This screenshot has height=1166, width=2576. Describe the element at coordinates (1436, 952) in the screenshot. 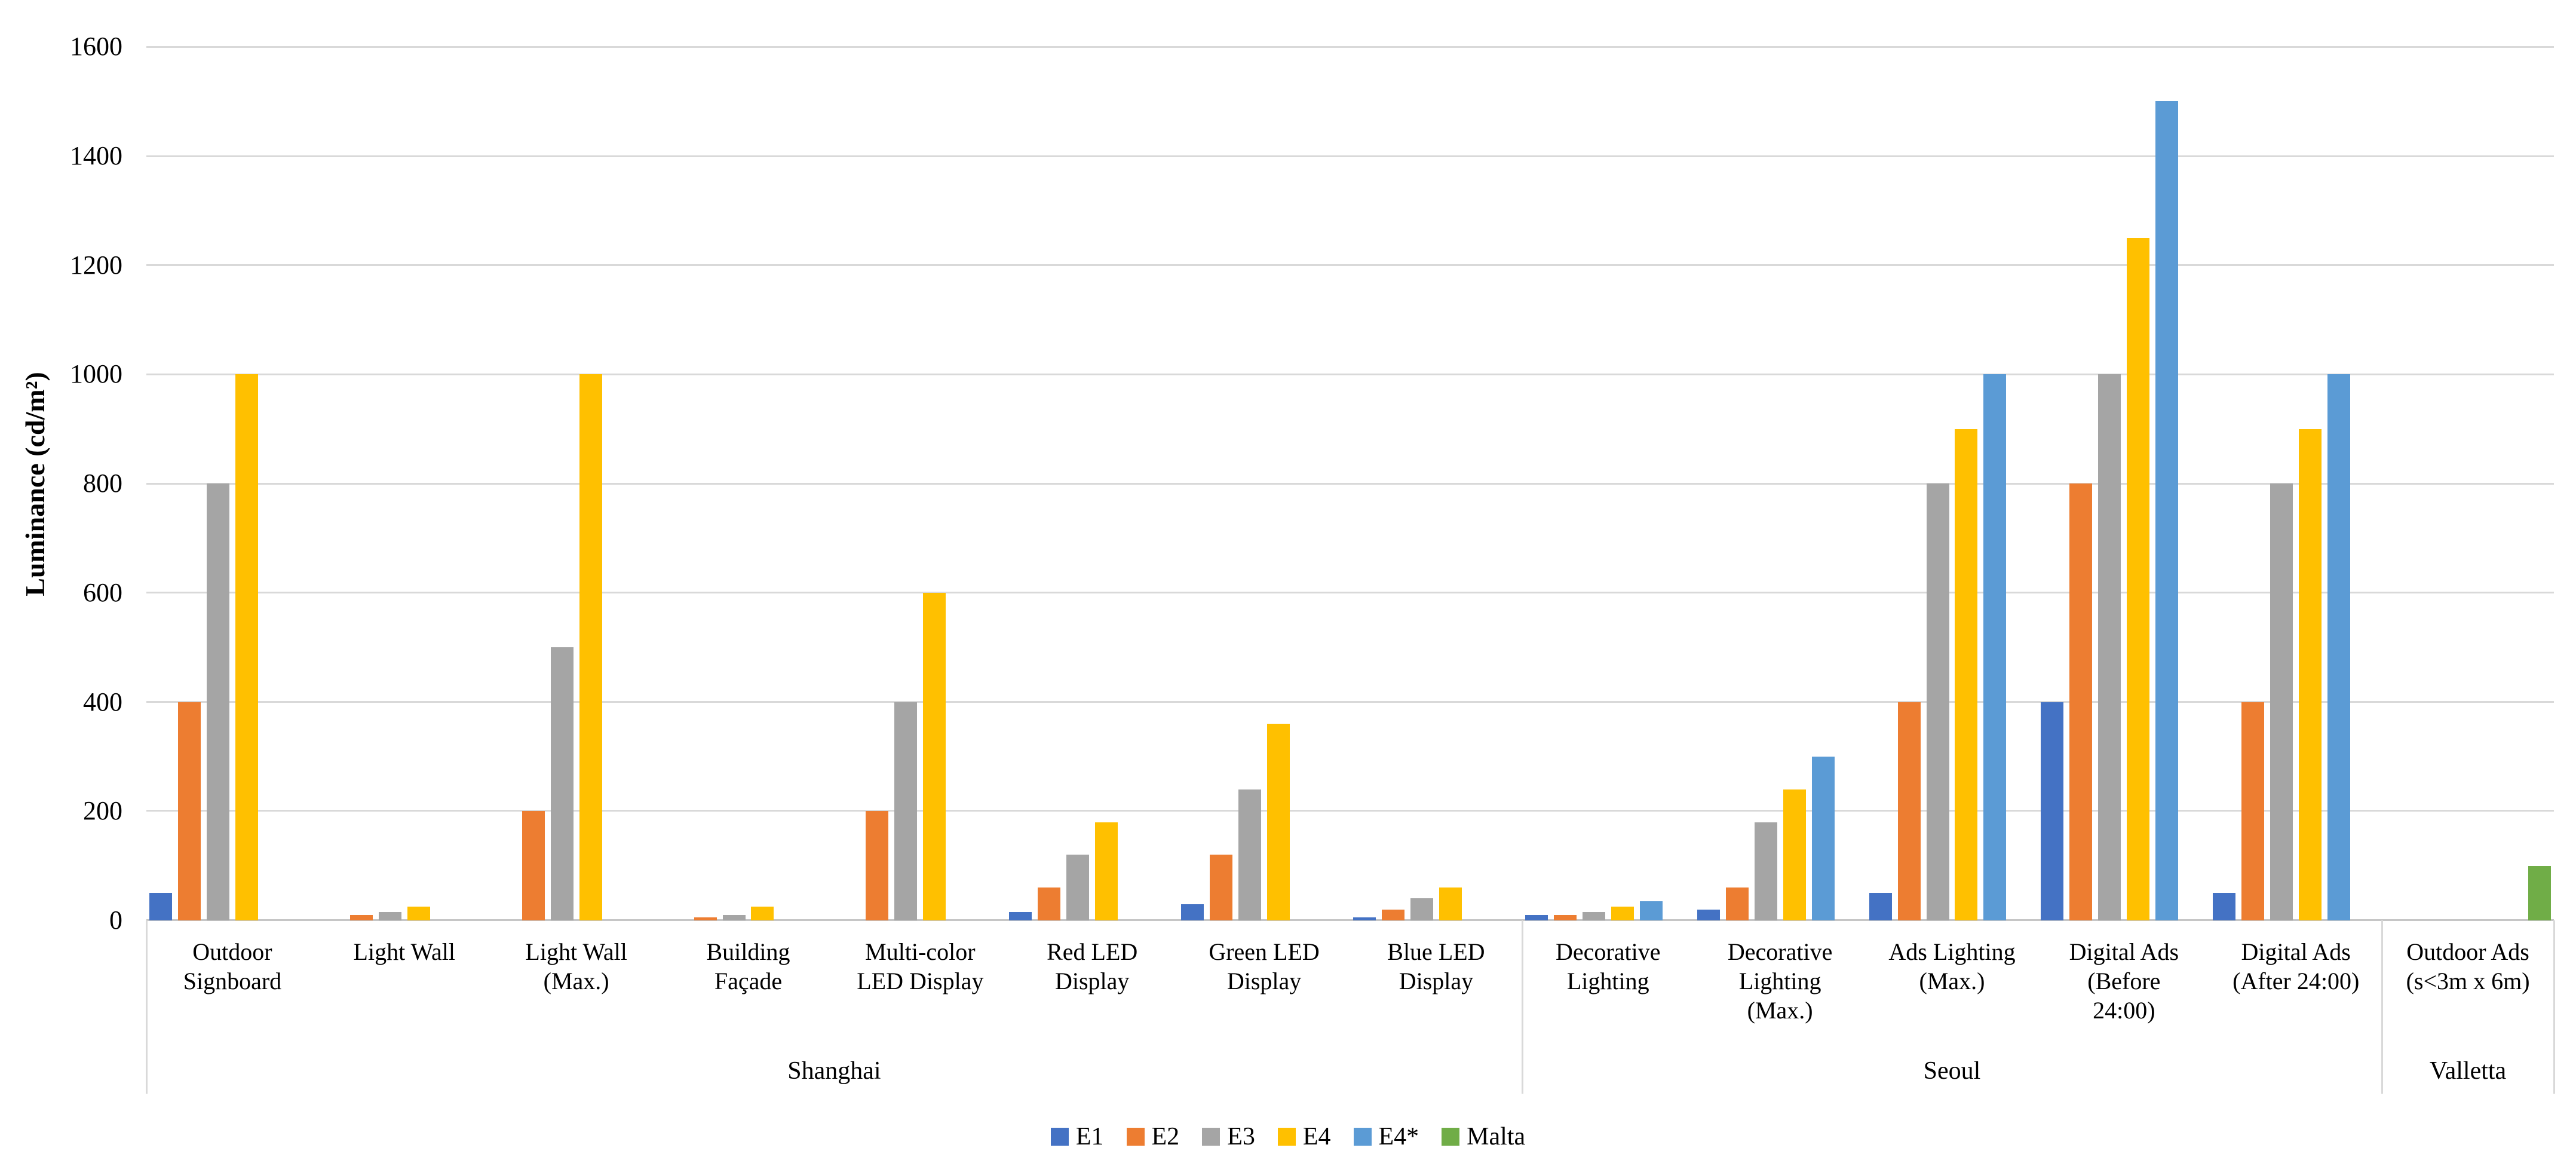

I see `x-axis-category-label-line: Blue LED` at that location.